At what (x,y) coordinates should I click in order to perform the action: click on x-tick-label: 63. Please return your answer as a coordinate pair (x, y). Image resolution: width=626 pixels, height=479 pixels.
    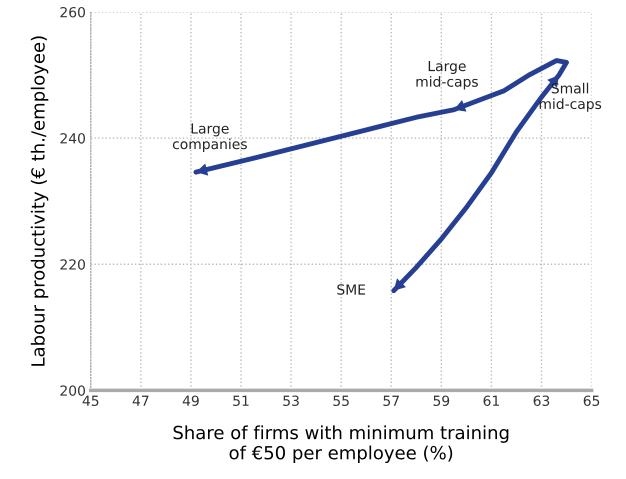
    Looking at the image, I should click on (542, 400).